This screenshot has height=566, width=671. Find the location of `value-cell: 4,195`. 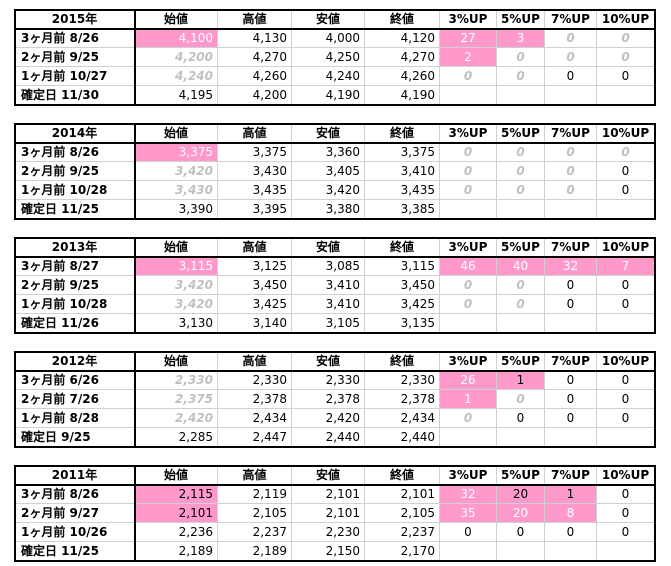

value-cell: 4,195 is located at coordinates (176, 95).